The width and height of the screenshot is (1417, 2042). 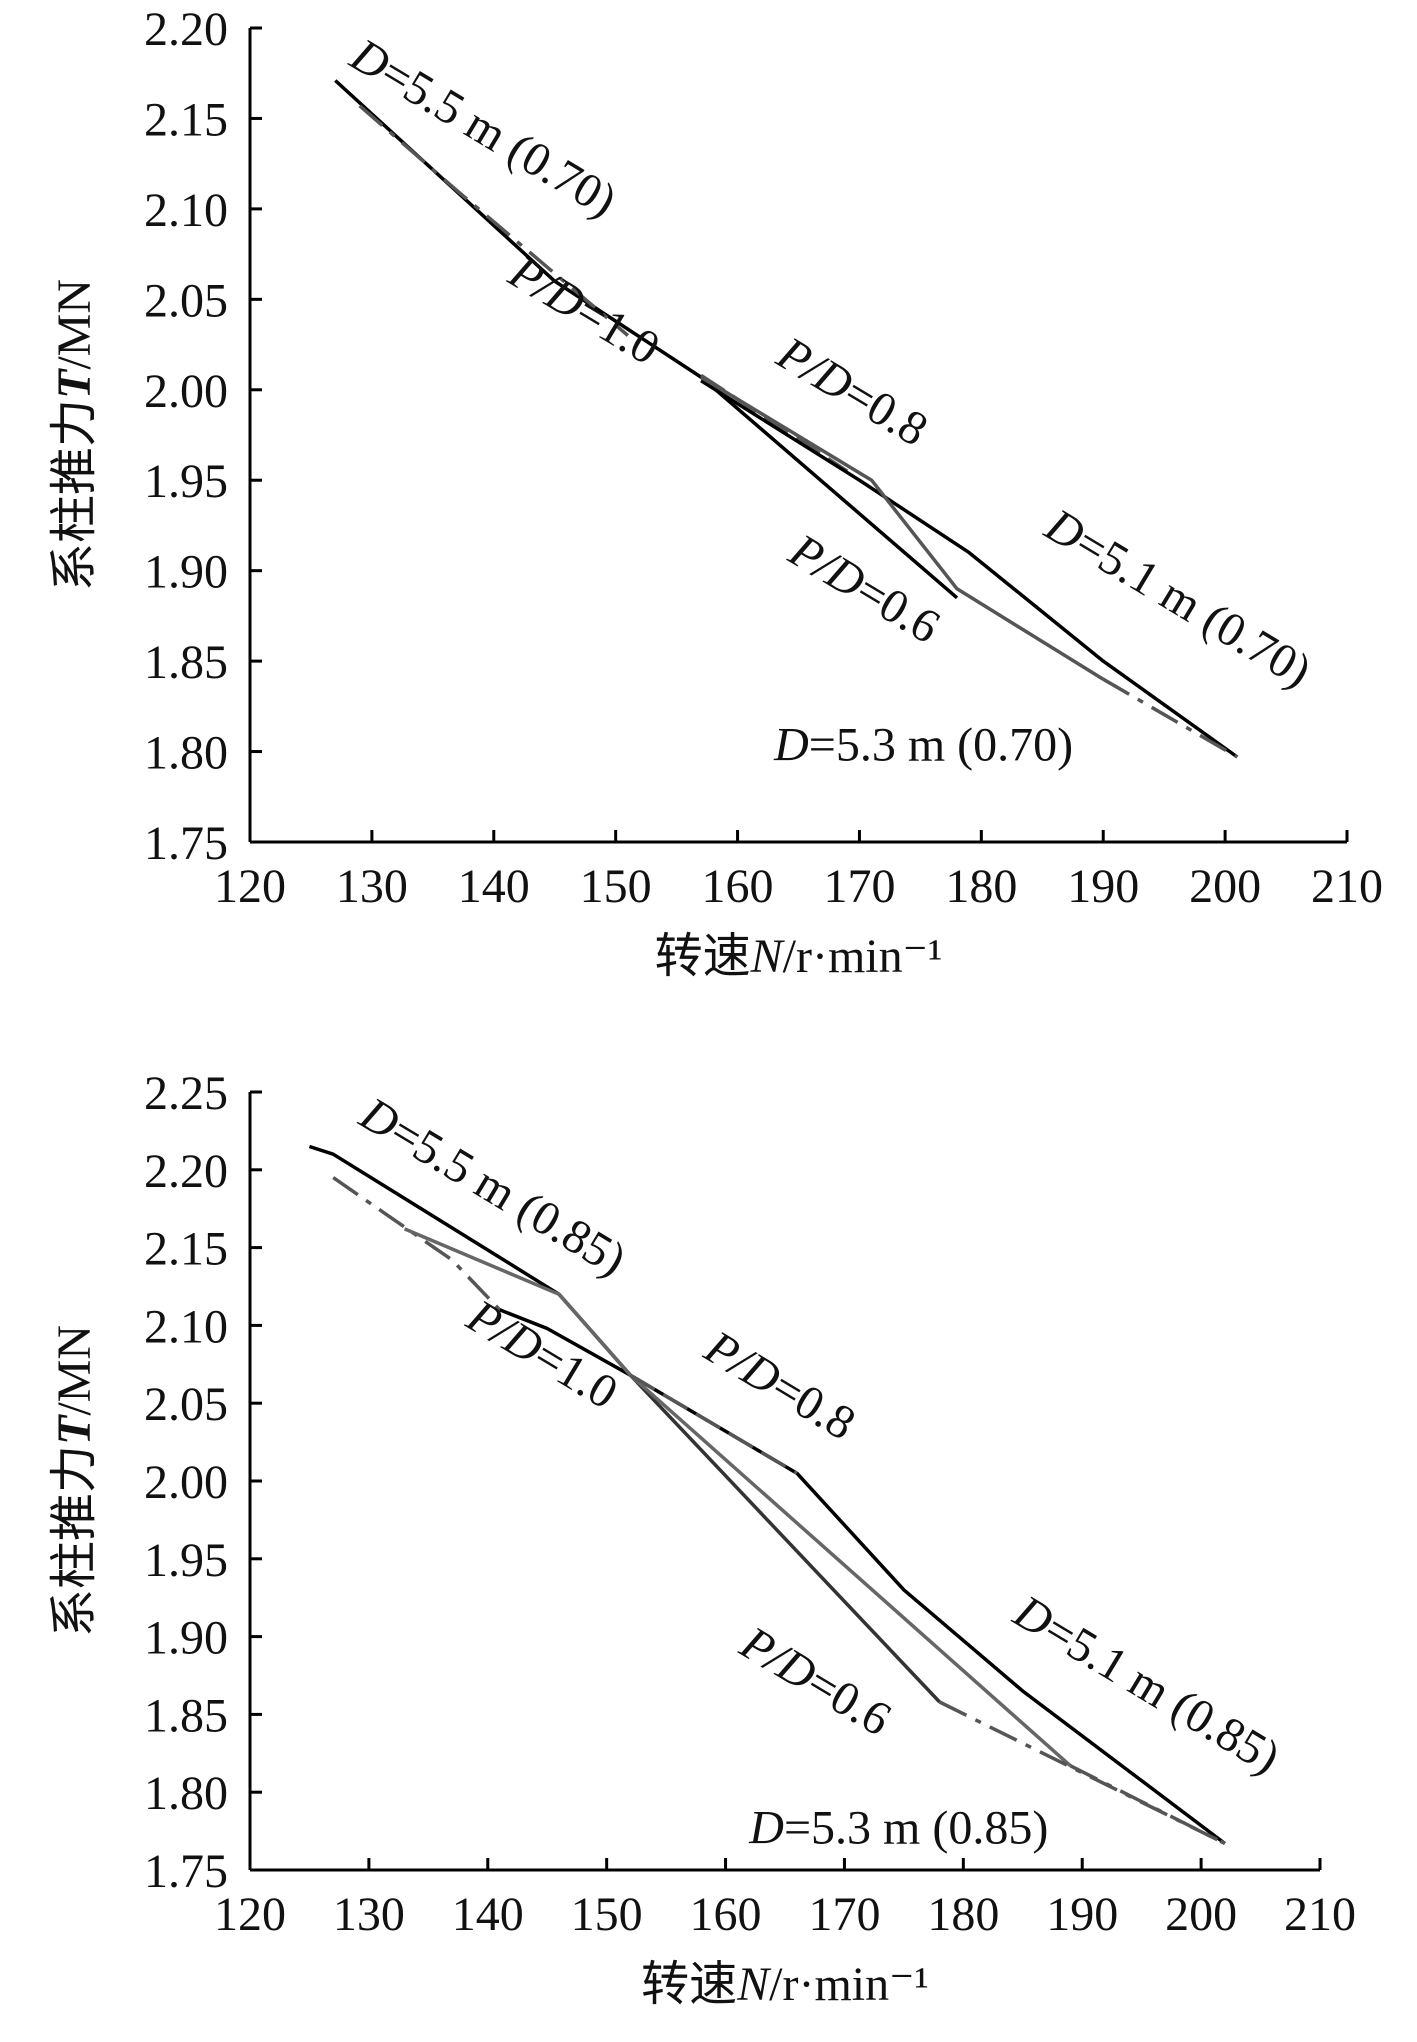 I want to click on series-annotation: P/D=0.8, so click(x=779, y=1385).